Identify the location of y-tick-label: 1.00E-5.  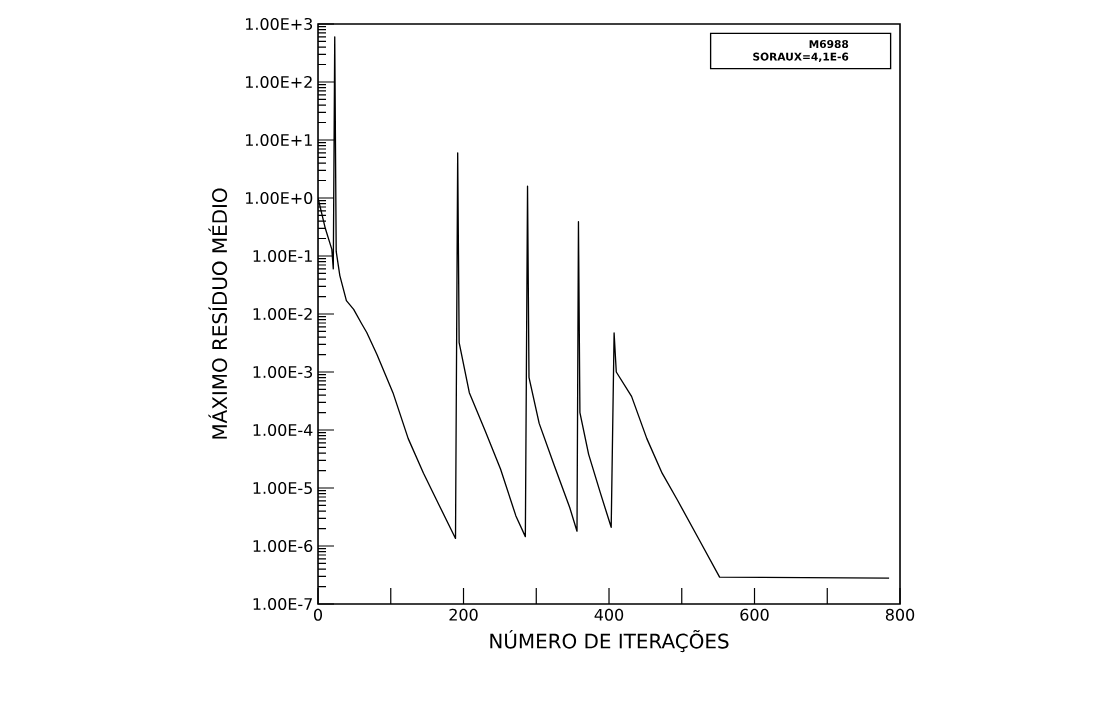
(282, 488).